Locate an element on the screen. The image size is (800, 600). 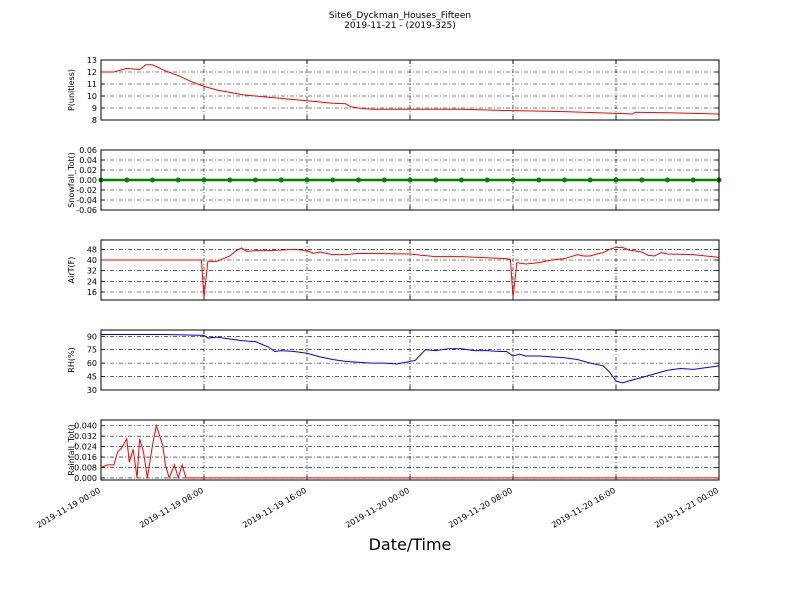
y-axis-label: AirT(F) is located at coordinates (71, 270).